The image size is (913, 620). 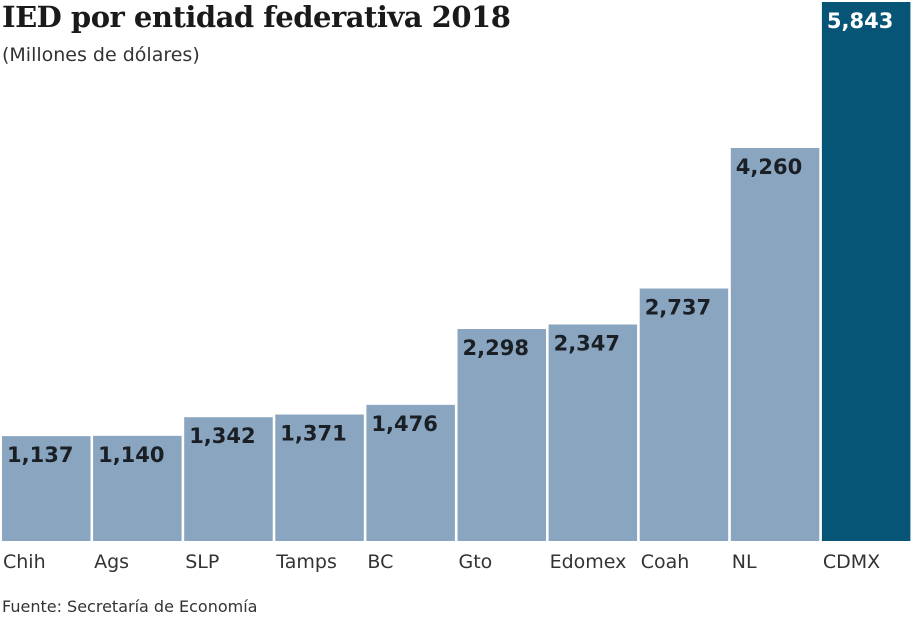 I want to click on bar-chih, so click(x=46, y=488).